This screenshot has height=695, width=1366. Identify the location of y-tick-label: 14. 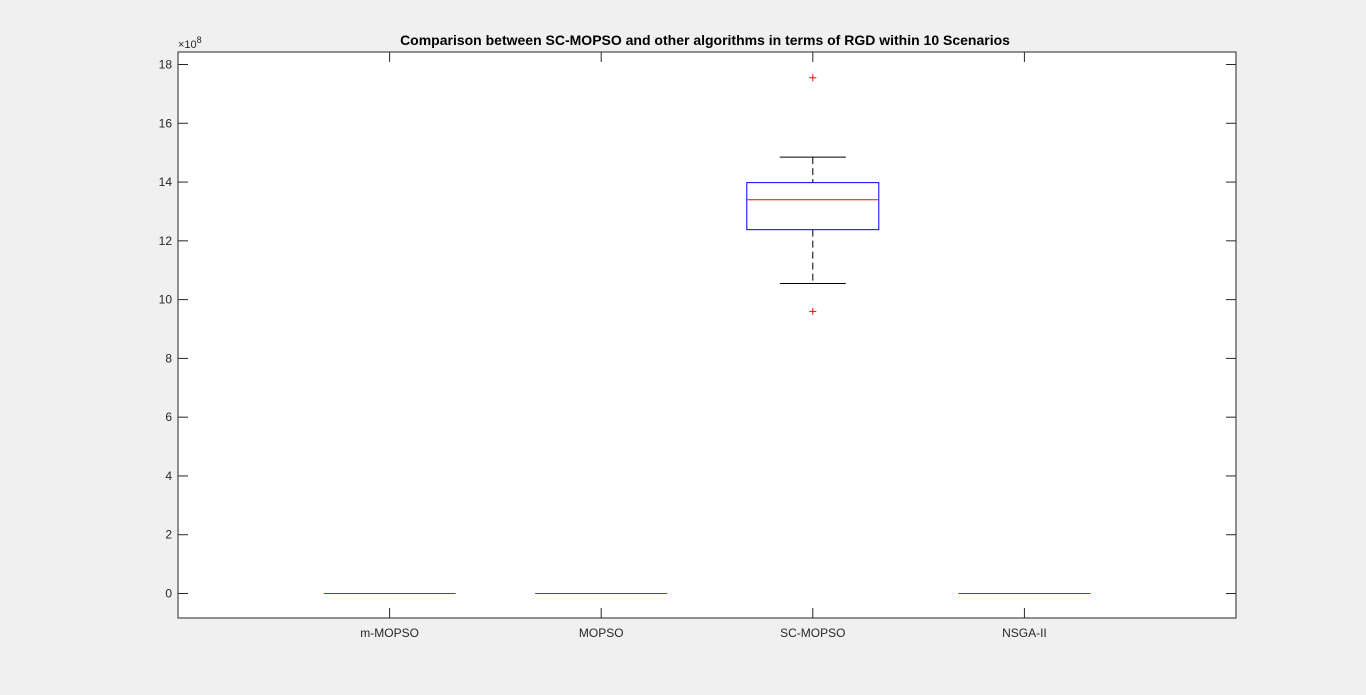
(166, 182).